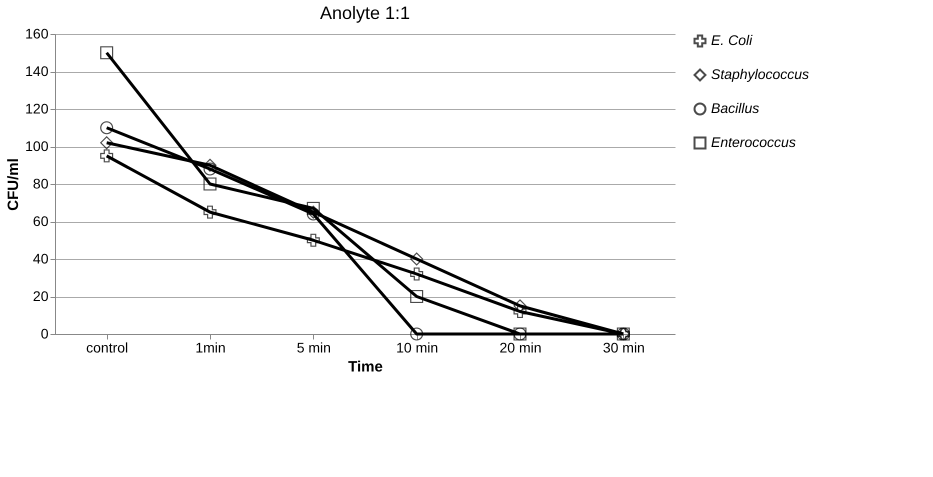 This screenshot has height=477, width=933. I want to click on x-tick-label: 30 min, so click(623, 348).